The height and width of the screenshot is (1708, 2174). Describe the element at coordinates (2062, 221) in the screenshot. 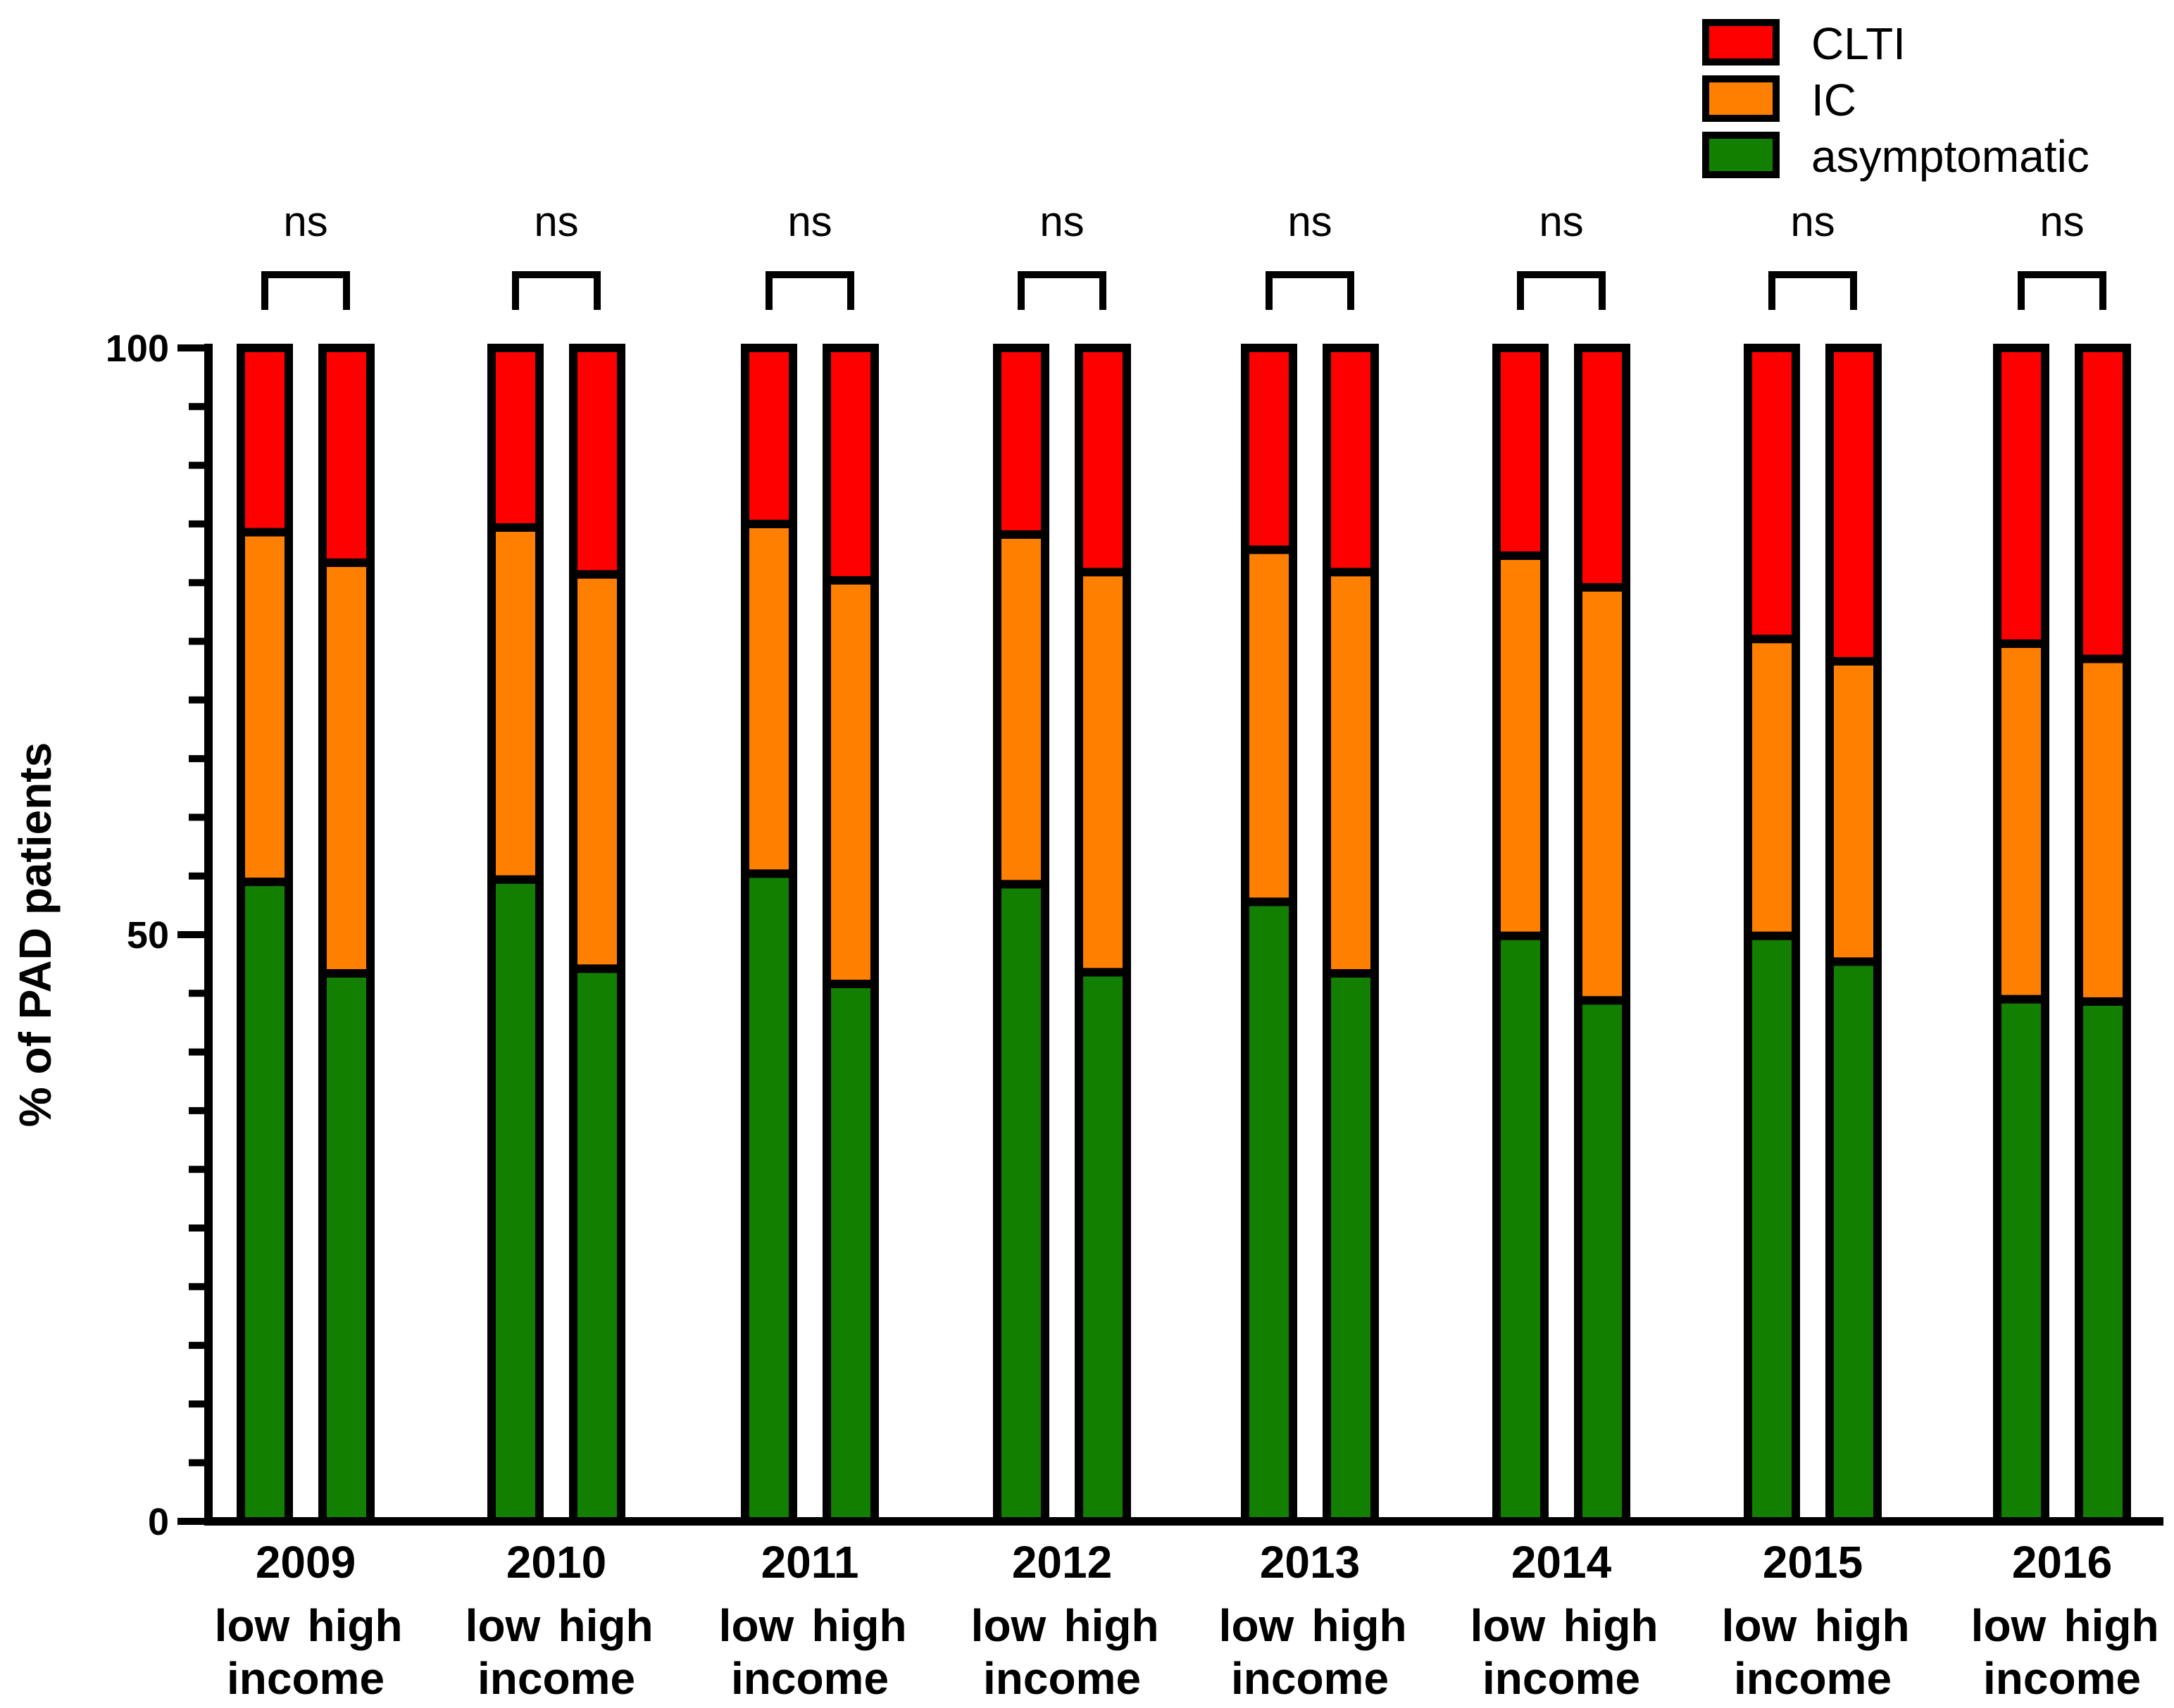

I see `significance-label-2016: ns` at that location.